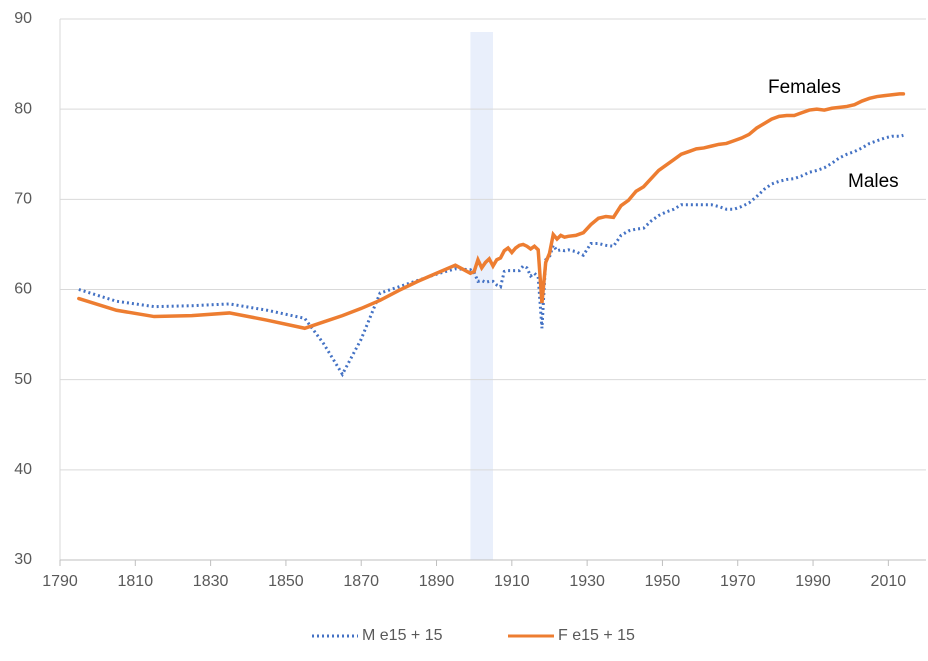  What do you see at coordinates (663, 581) in the screenshot?
I see `x-tick-label: 1950` at bounding box center [663, 581].